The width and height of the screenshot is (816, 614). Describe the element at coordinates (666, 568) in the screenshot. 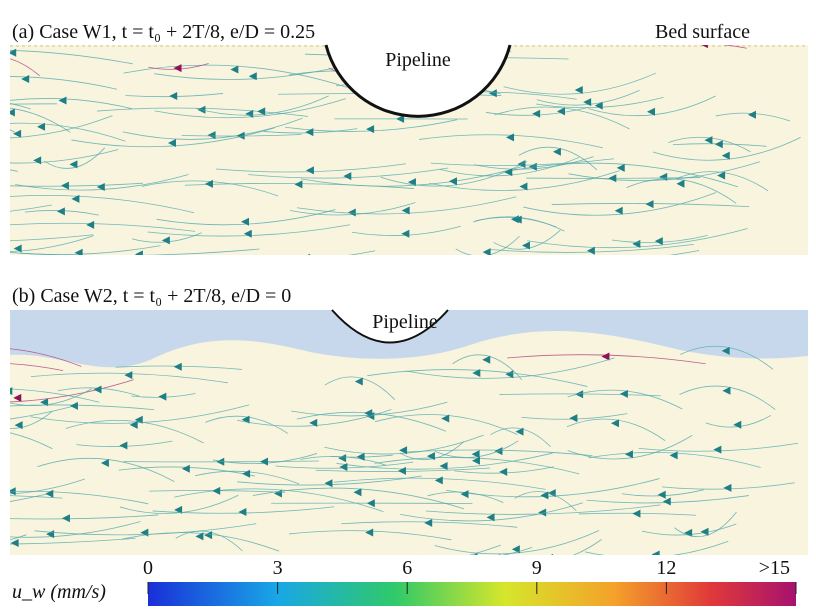

I see `tick-label: 12` at that location.